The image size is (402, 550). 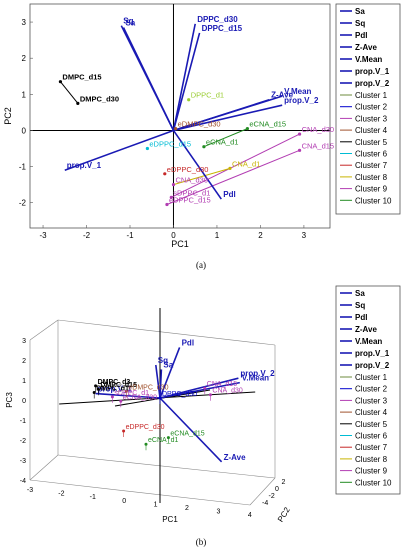 What do you see at coordinates (371, 459) in the screenshot?
I see `legend-b-cluster-entry: Cluster 8` at bounding box center [371, 459].